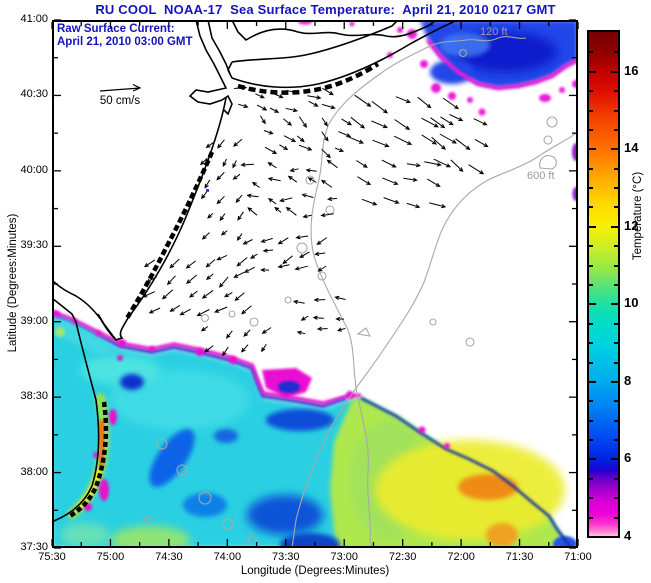 The image size is (651, 583). I want to click on colorbar-tick-label: 12, so click(631, 225).